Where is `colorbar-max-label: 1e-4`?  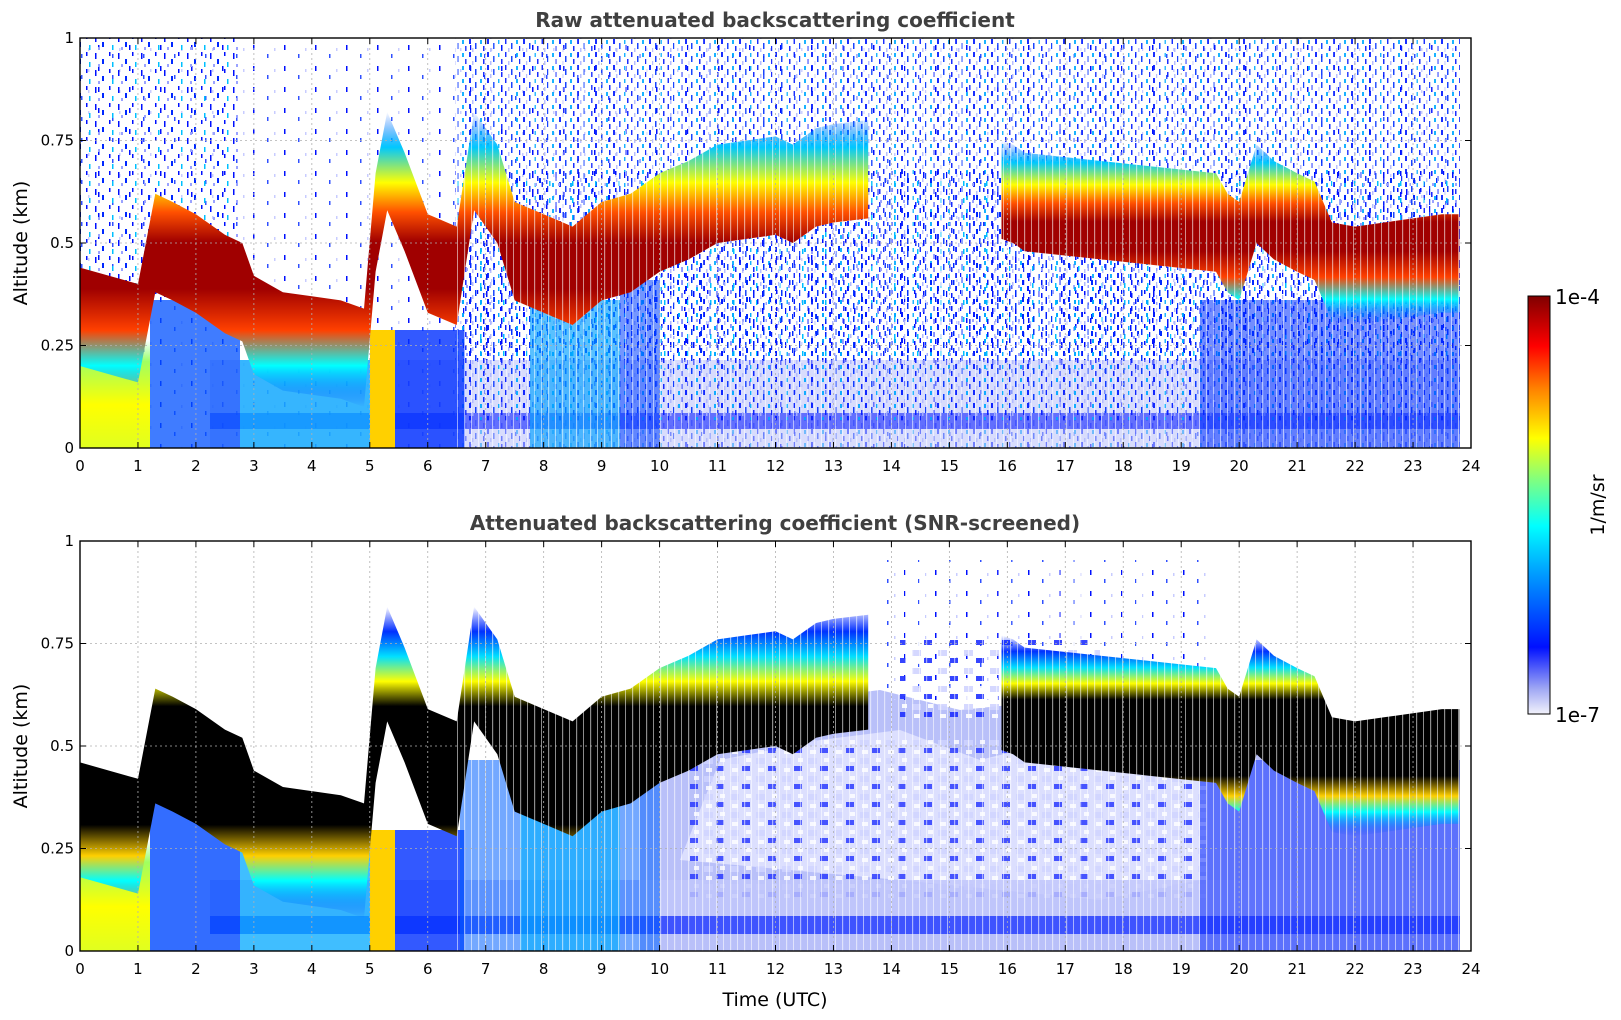 colorbar-max-label: 1e-4 is located at coordinates (1577, 297).